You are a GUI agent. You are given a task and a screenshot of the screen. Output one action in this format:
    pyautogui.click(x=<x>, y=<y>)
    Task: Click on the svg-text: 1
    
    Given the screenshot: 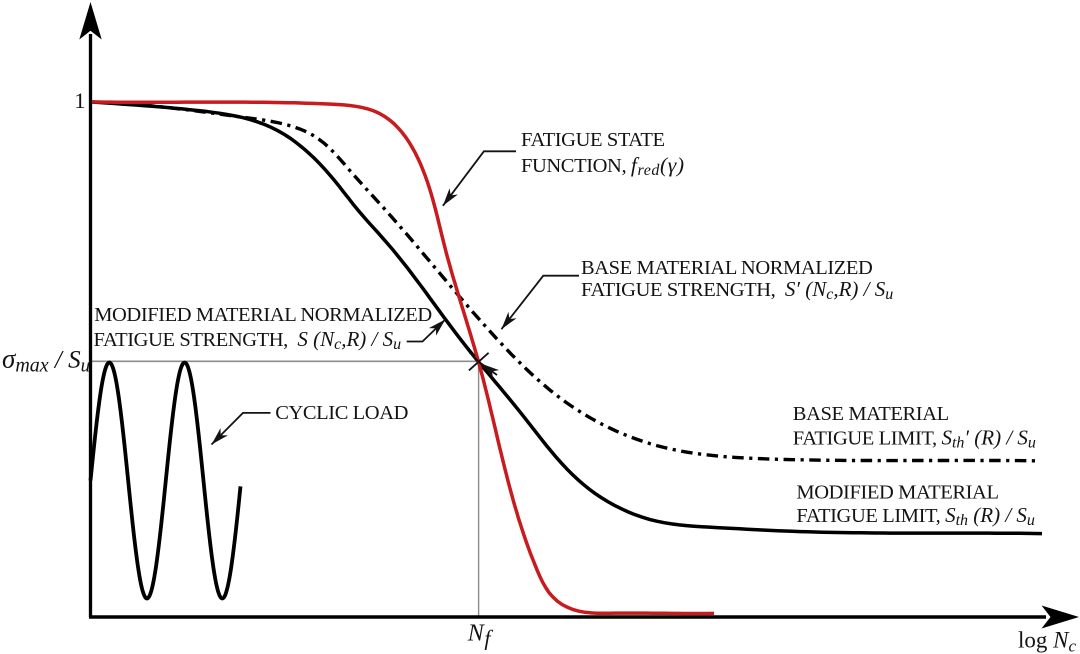 What is the action you would take?
    pyautogui.click(x=79, y=100)
    